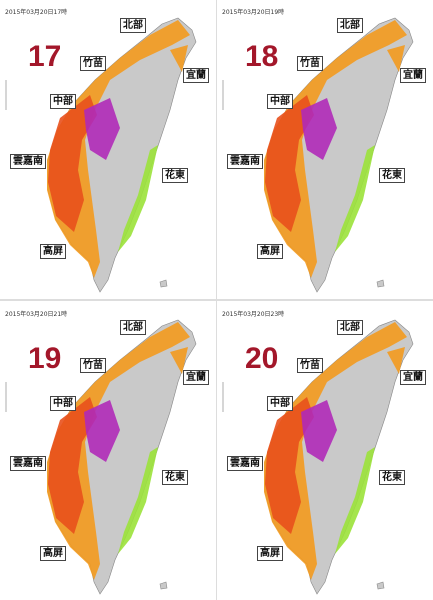 The height and width of the screenshot is (600, 433). What do you see at coordinates (216, 300) in the screenshot?
I see `divider` at bounding box center [216, 300].